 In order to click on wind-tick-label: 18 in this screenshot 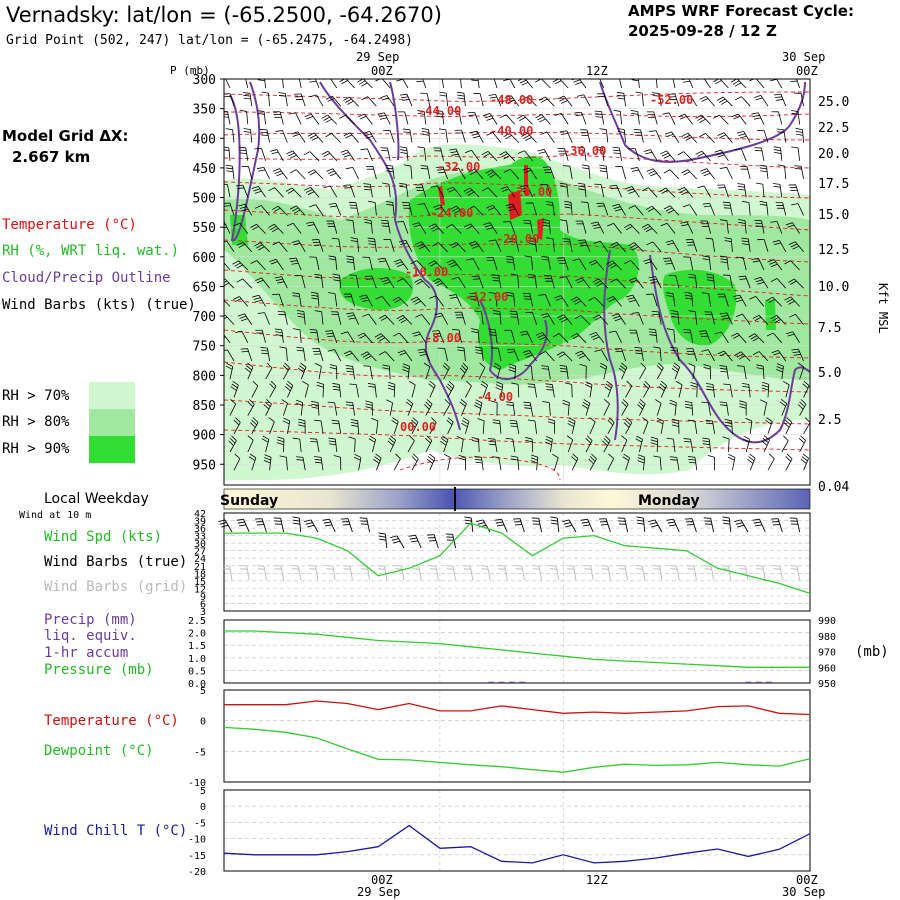, I will do `click(200, 574)`.